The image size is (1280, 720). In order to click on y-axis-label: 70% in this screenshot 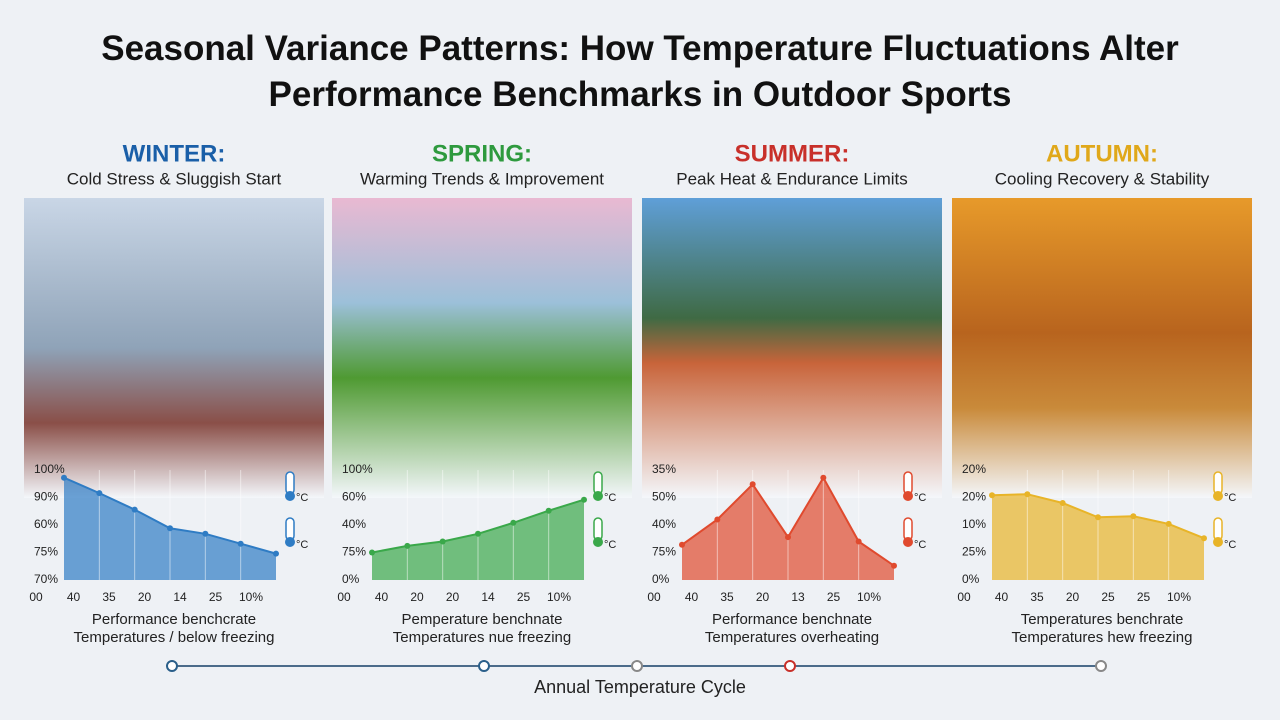, I will do `click(46, 579)`.